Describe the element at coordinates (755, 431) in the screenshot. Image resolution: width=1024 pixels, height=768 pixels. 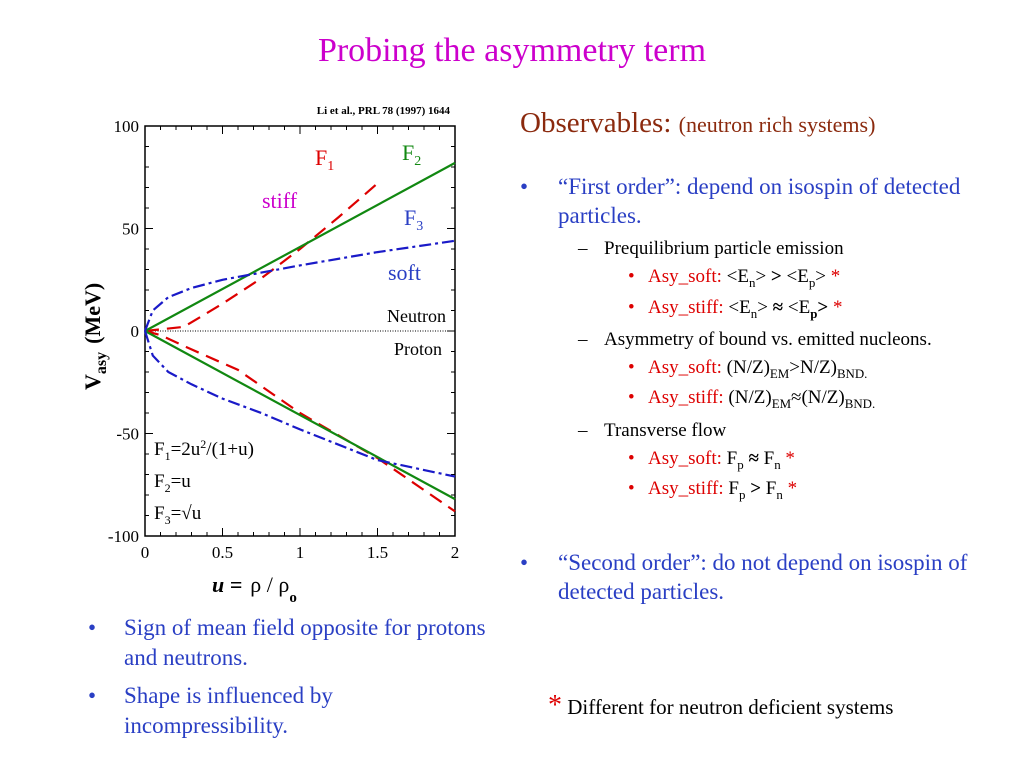
I see `list-item: – Transverse flow` at that location.